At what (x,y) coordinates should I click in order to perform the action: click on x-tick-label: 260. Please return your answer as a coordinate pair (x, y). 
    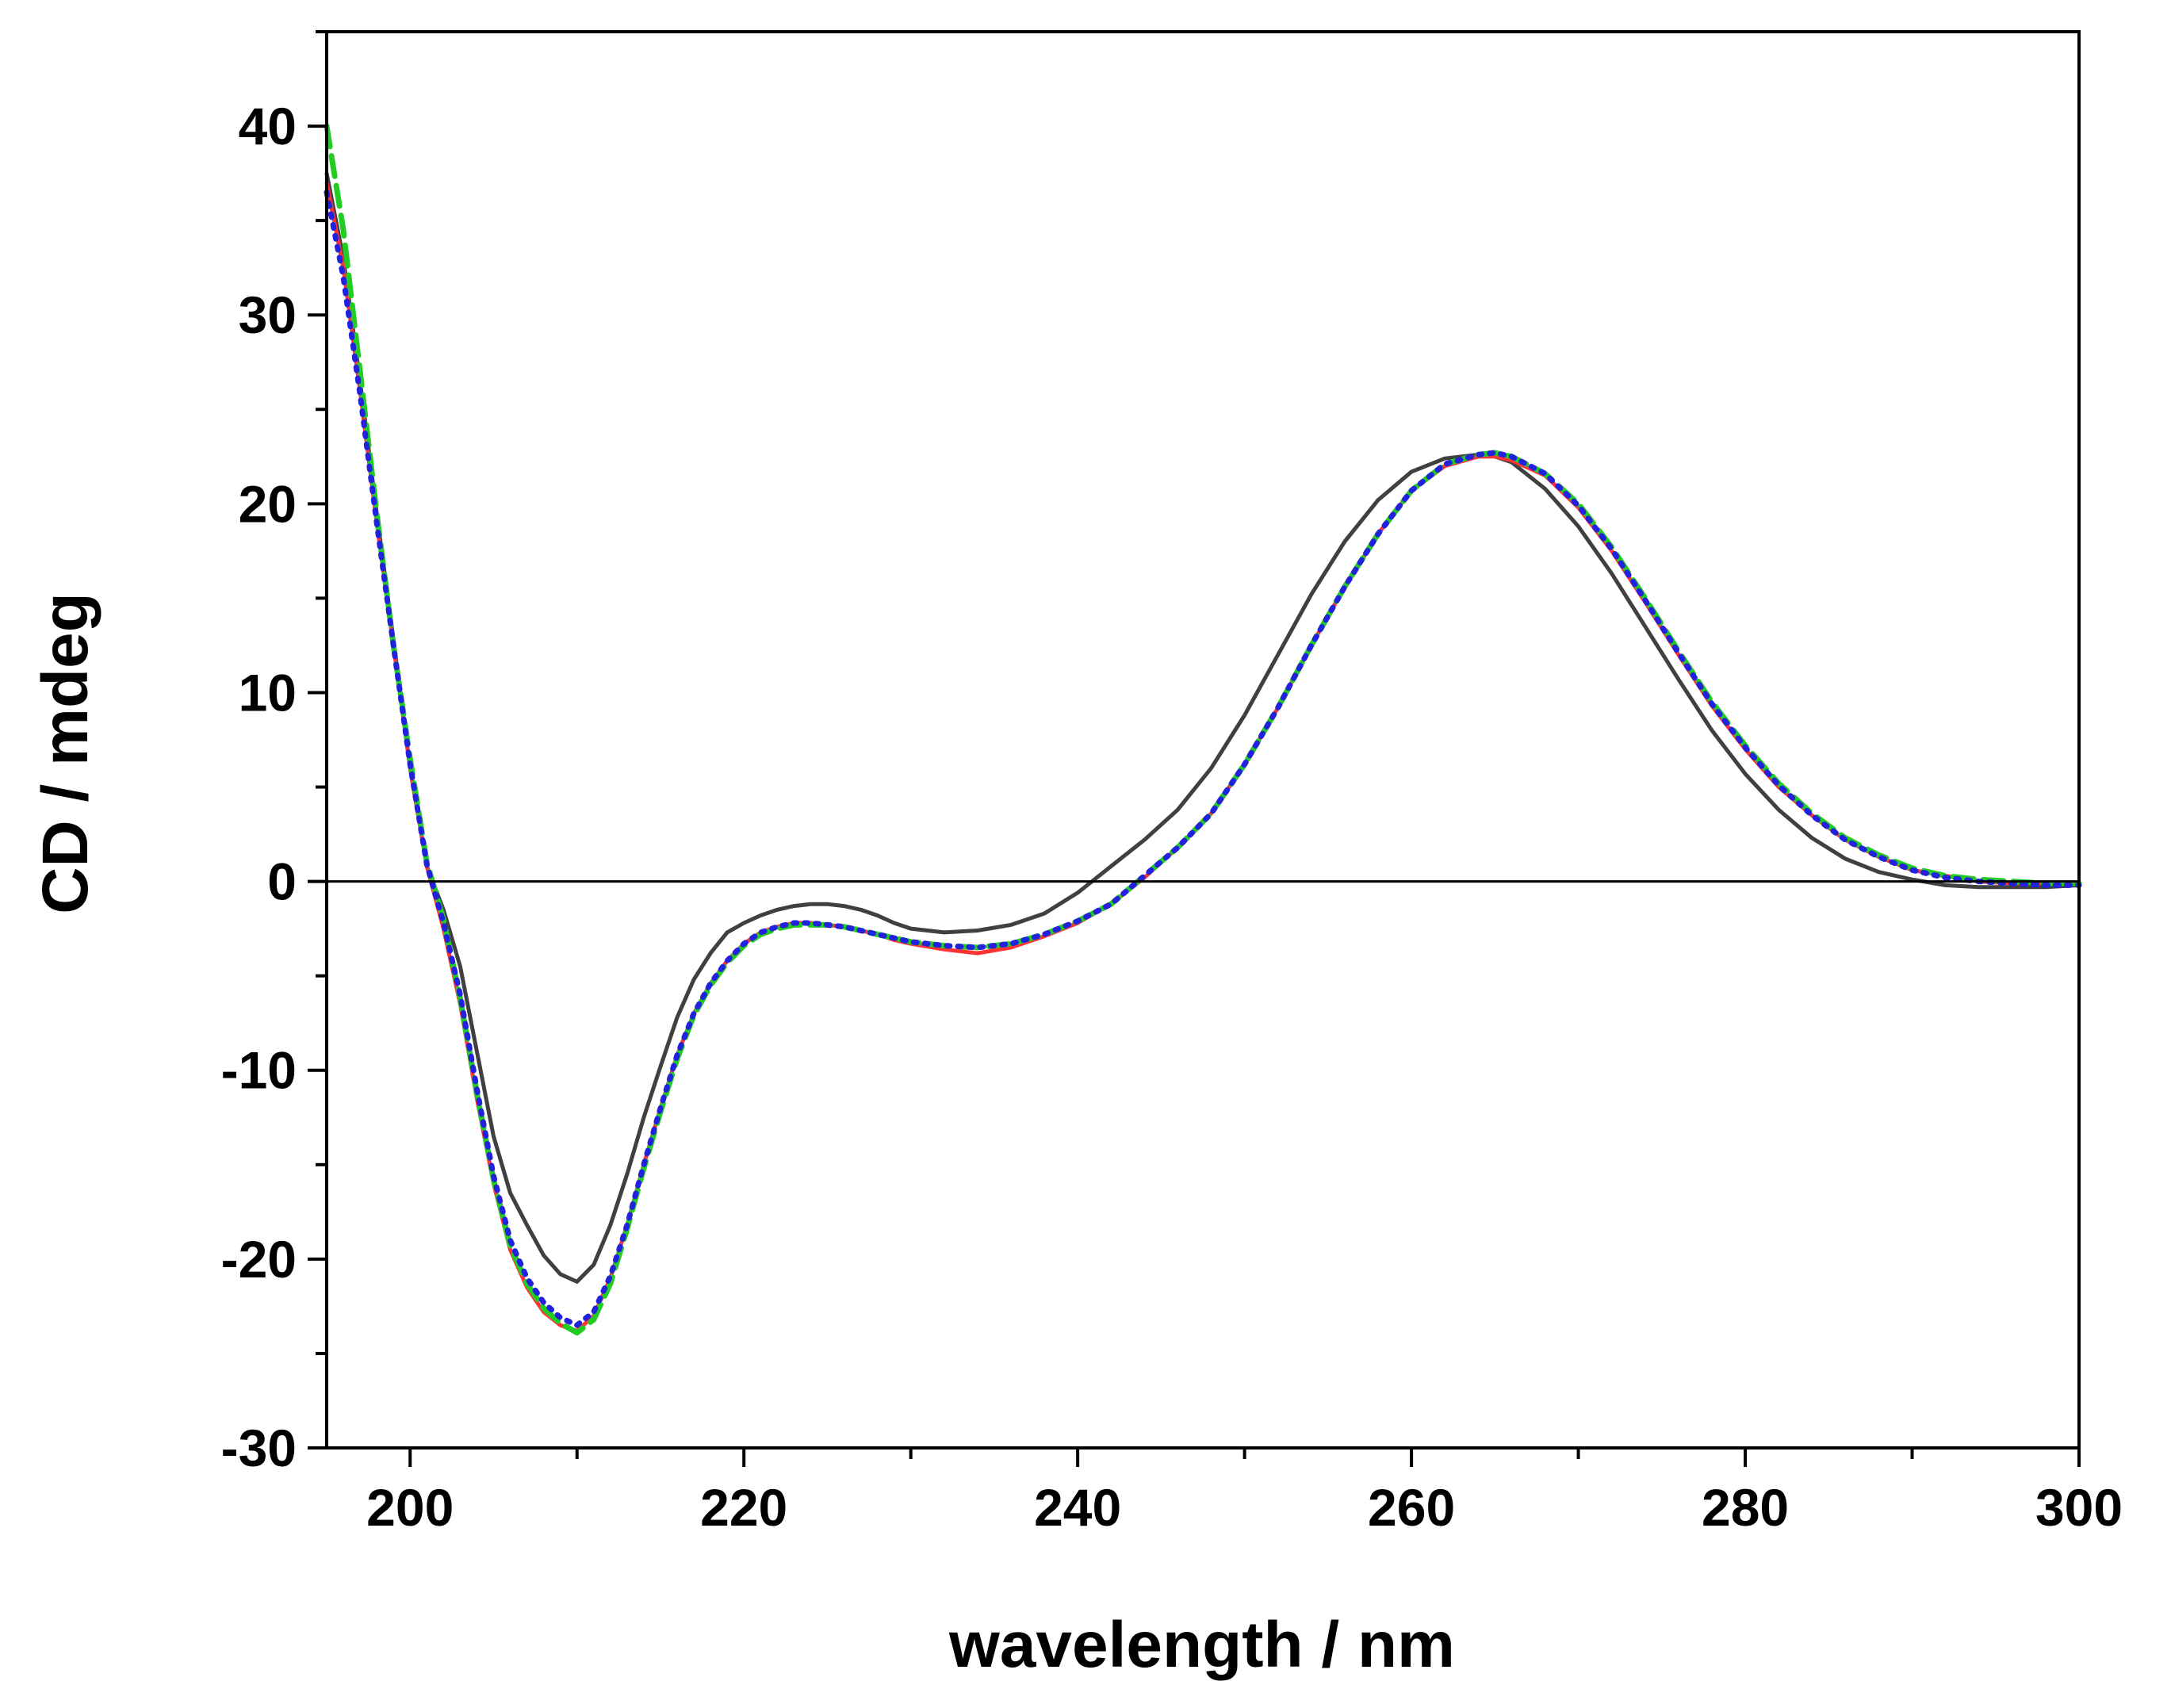
    Looking at the image, I should click on (1411, 1507).